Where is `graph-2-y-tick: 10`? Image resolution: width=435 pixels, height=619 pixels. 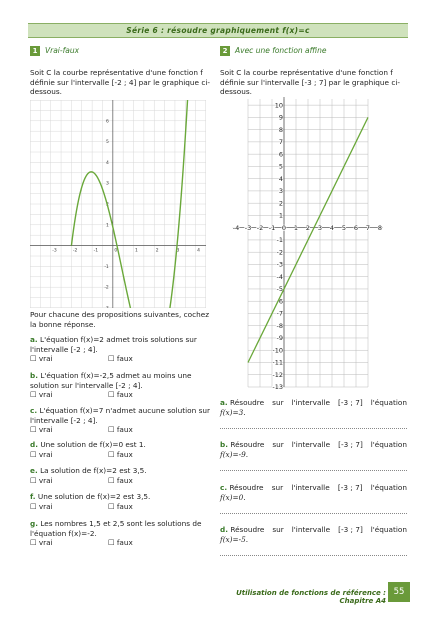
graph-2-y-tick: 10 is located at coordinates (279, 105).